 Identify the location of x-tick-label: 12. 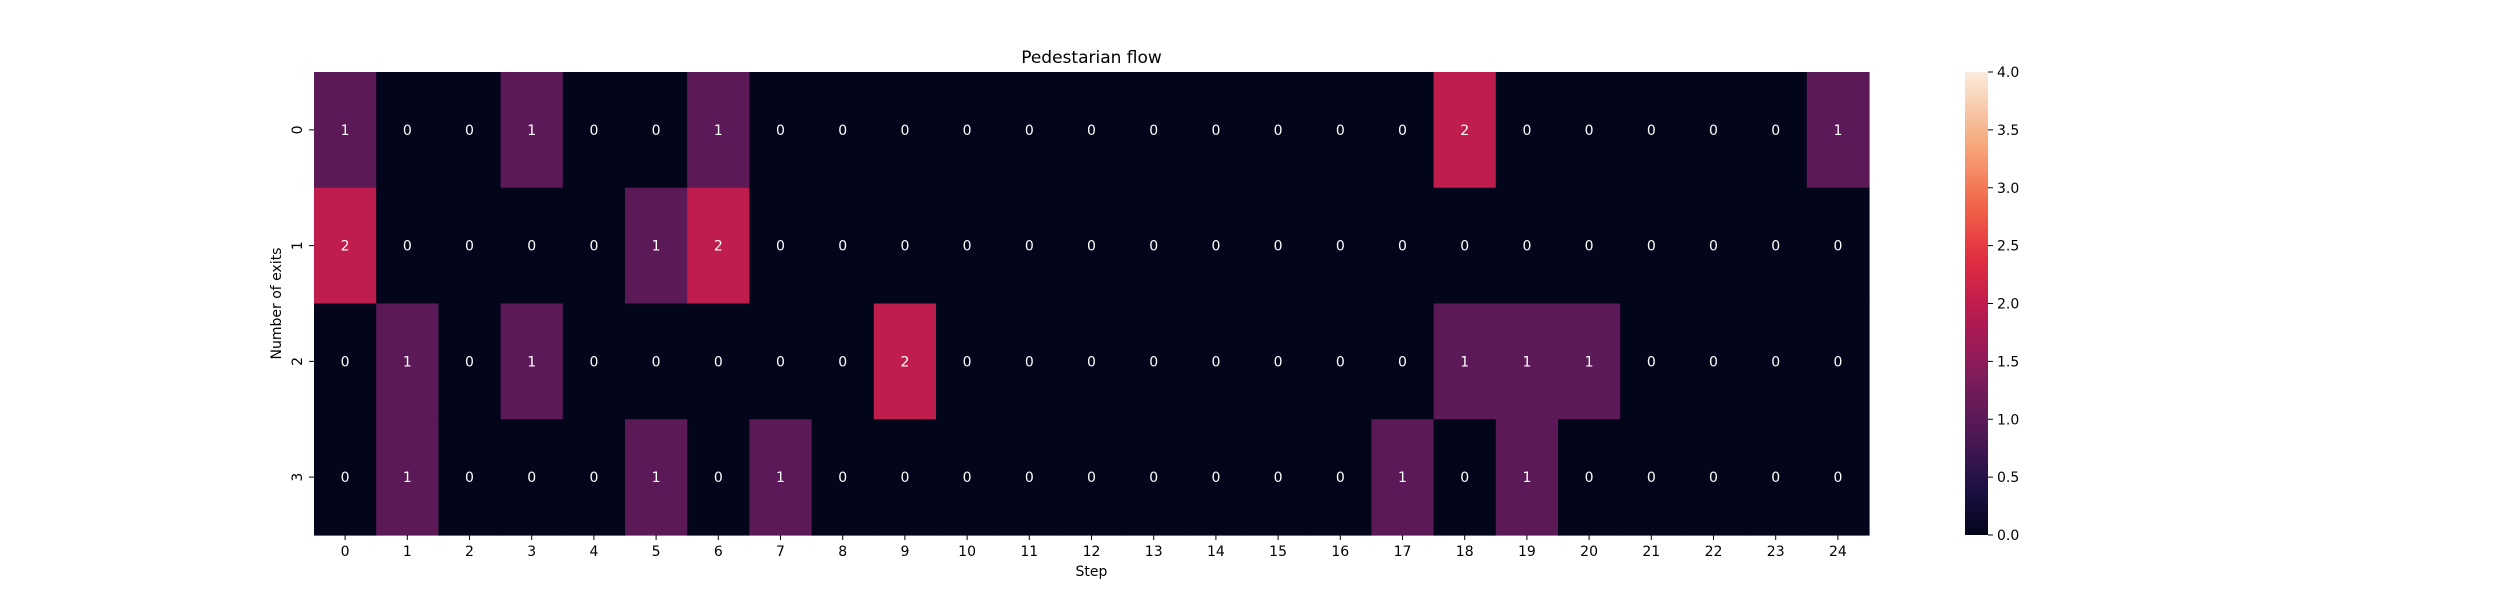
(1092, 552).